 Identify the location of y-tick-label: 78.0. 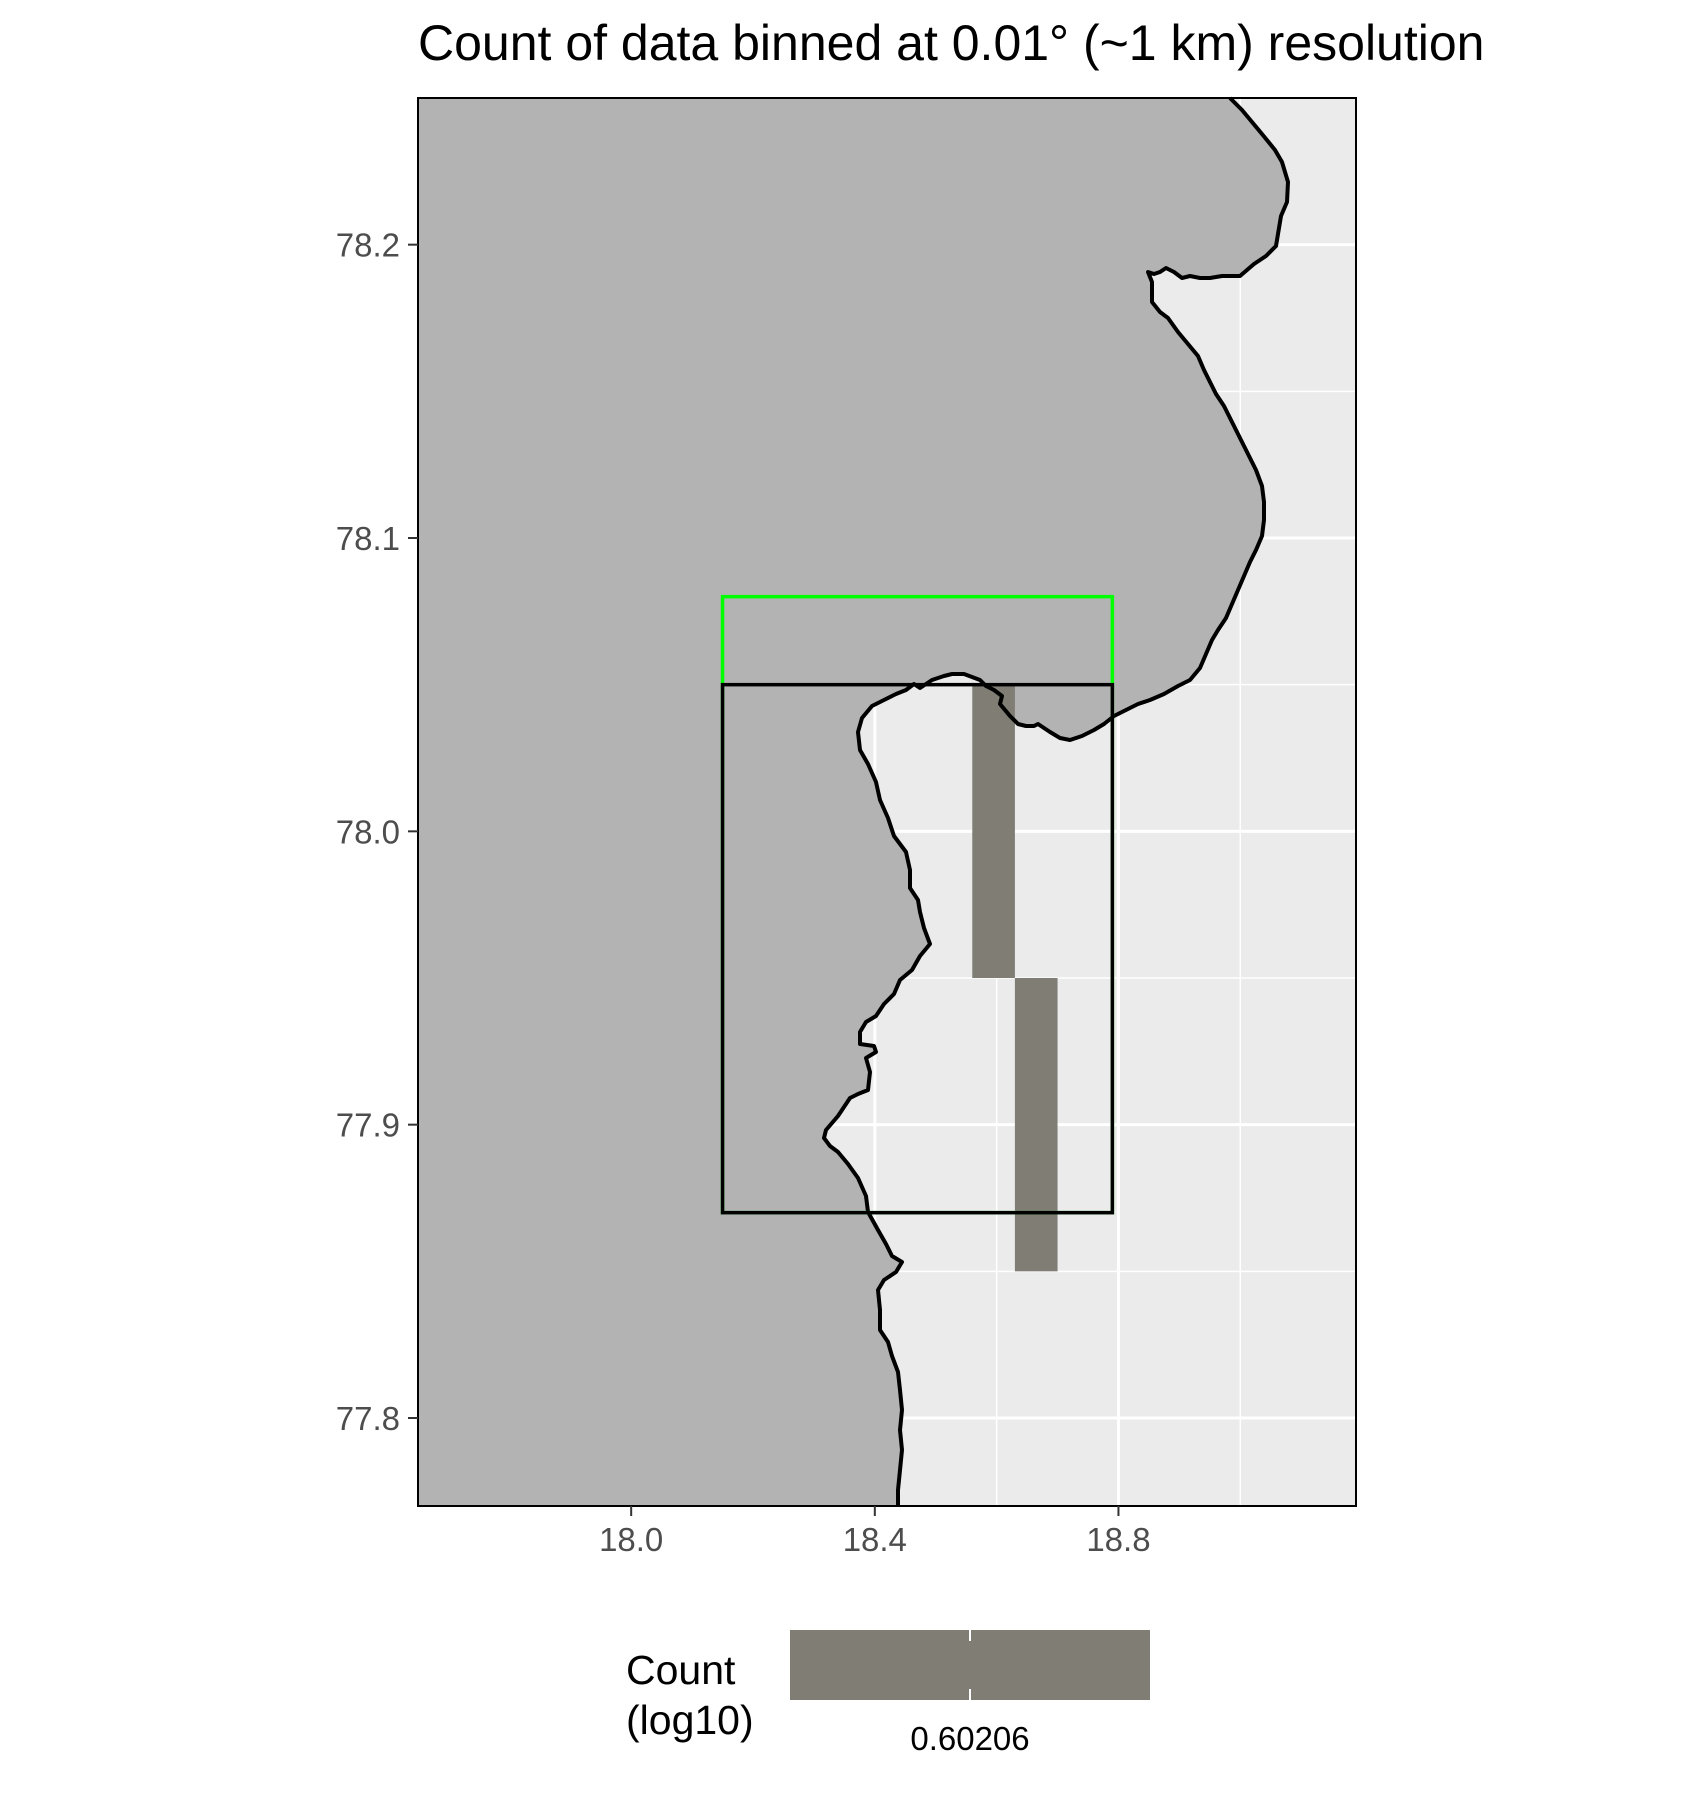
(368, 831).